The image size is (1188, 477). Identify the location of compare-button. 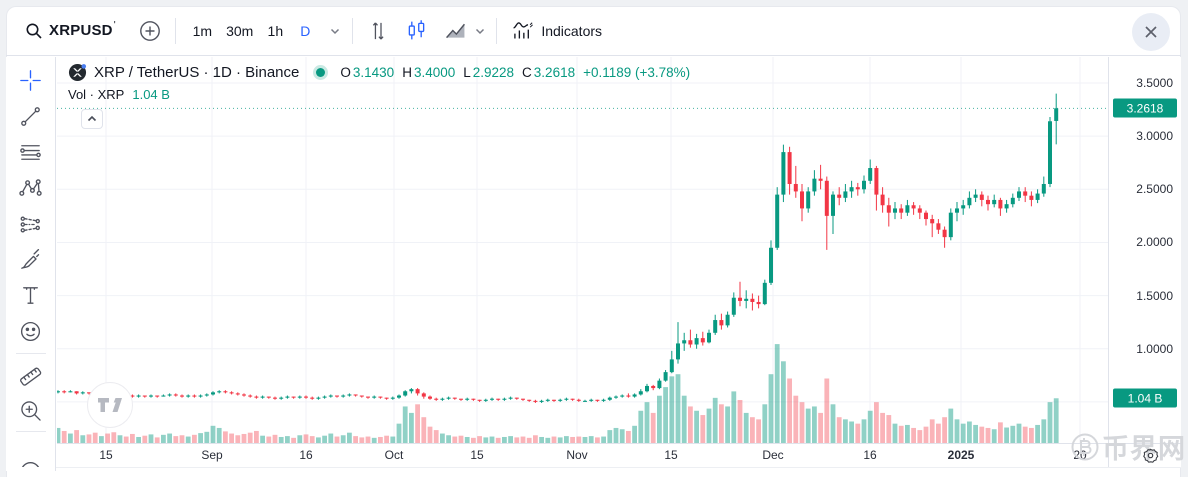
(150, 31).